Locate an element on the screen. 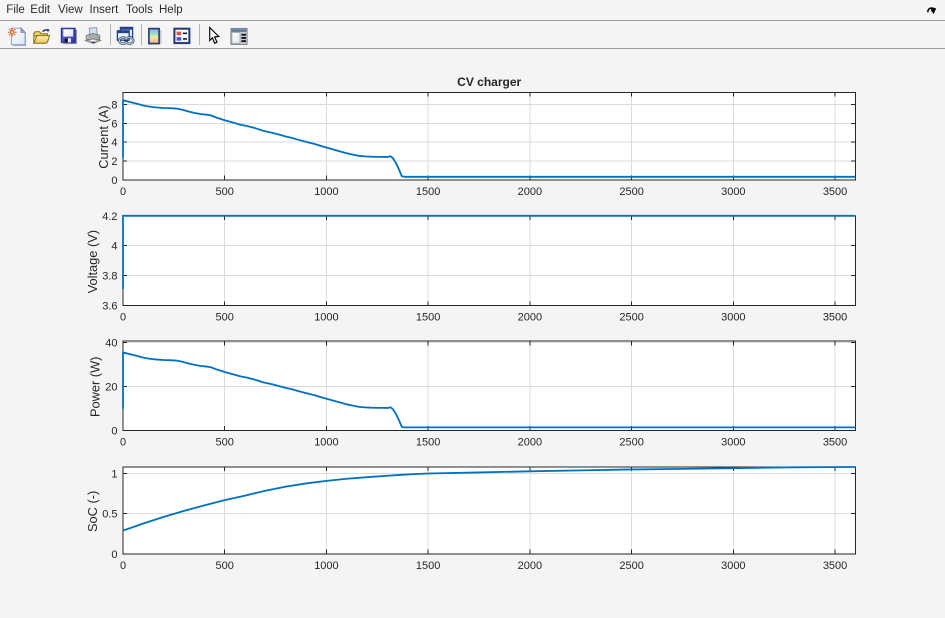 This screenshot has width=945, height=618. svg-text: CV charger is located at coordinates (489, 82).